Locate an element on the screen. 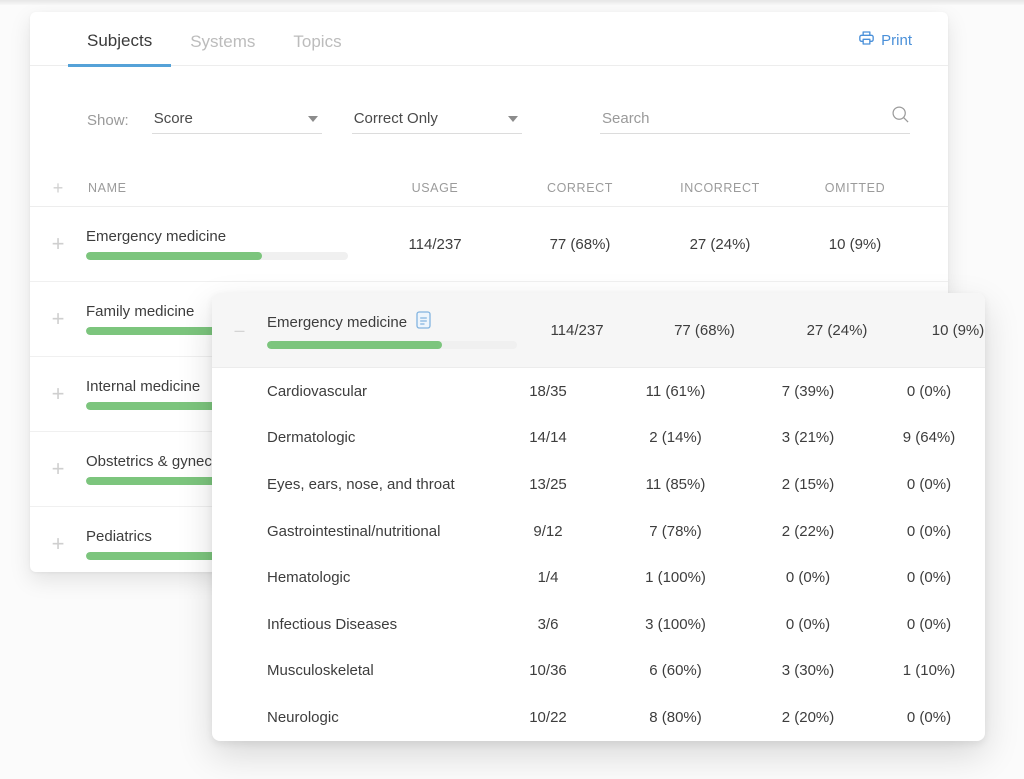  system-name: Eyes, ears, nose, and throat is located at coordinates (361, 484).